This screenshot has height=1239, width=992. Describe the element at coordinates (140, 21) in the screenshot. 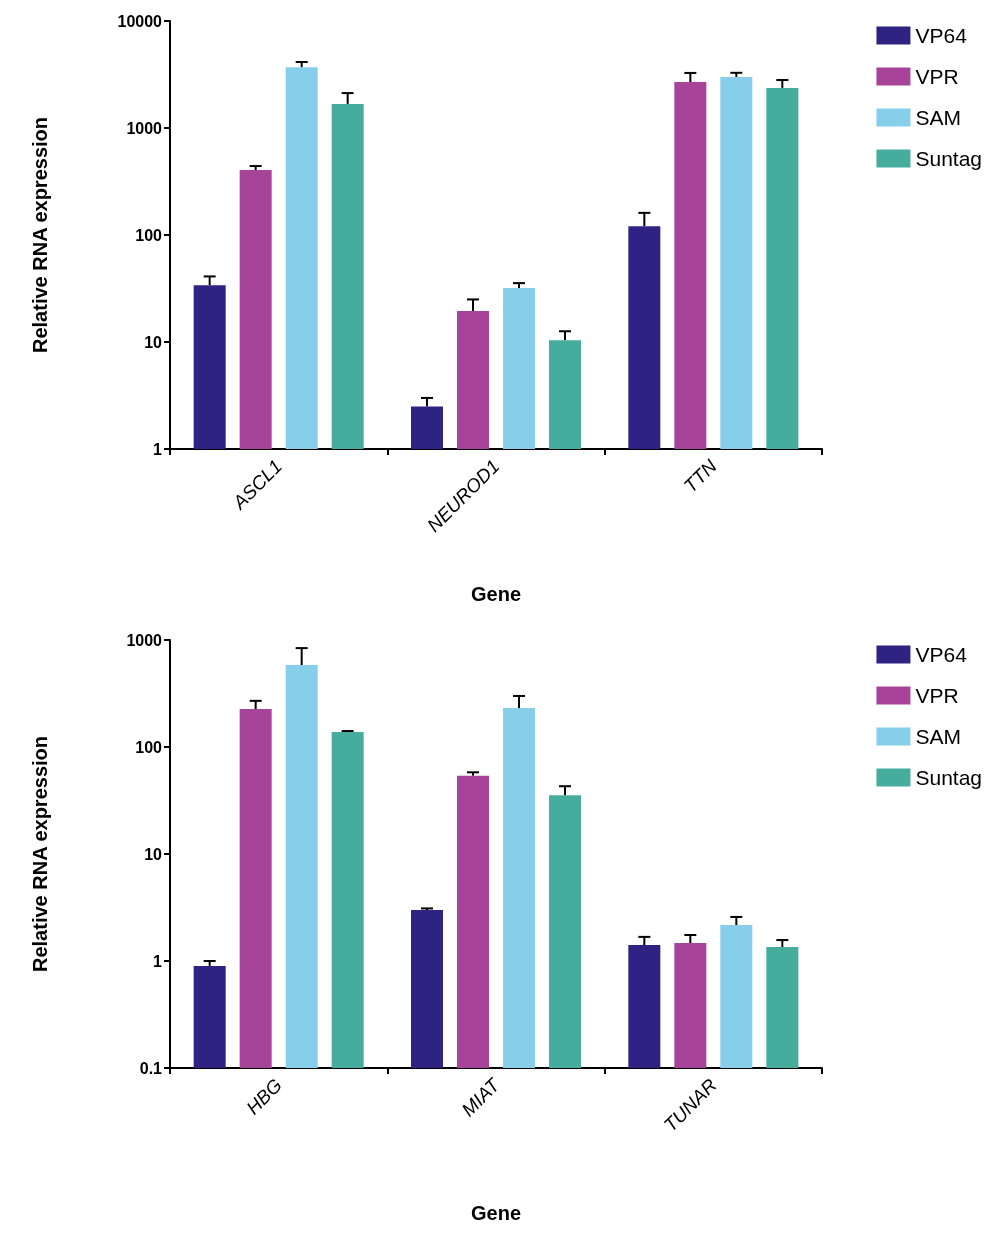

I see `y-tick-label: 10000` at that location.